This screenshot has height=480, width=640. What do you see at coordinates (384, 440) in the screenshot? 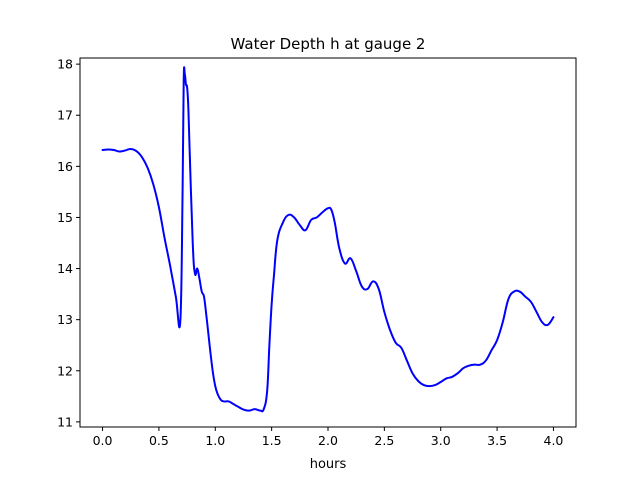
I see `x-tick-label: 2.5` at bounding box center [384, 440].